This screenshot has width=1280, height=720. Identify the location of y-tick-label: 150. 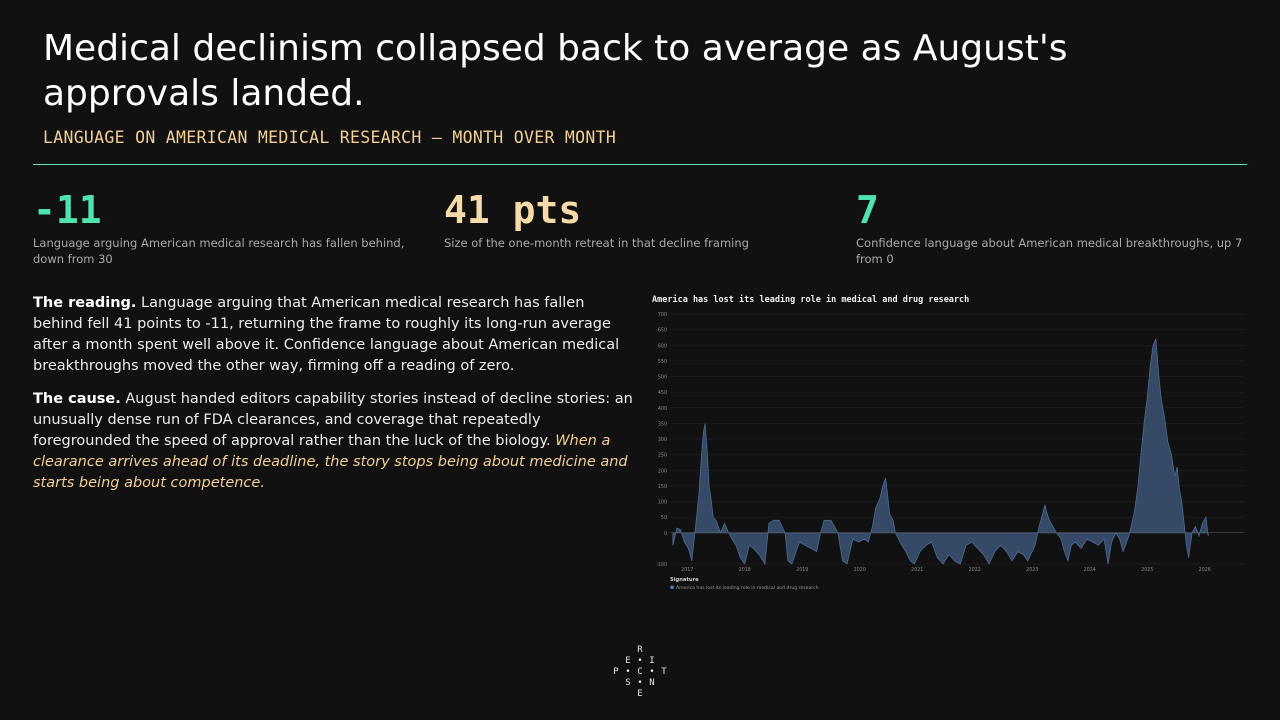
(662, 487).